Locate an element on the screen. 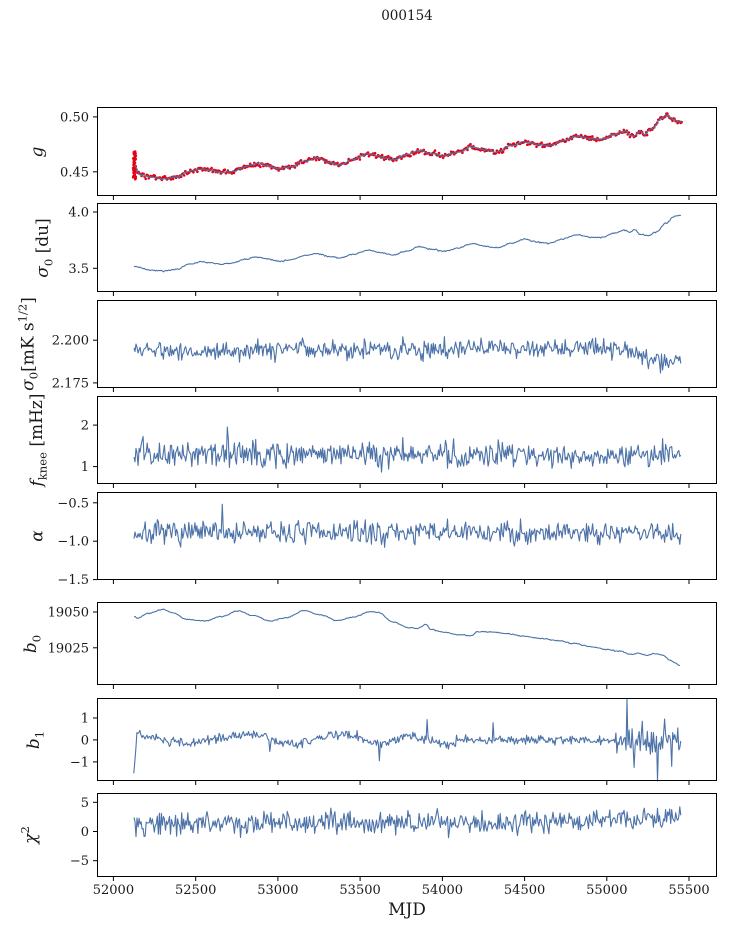 The width and height of the screenshot is (729, 944). y-tick-label: 2 is located at coordinates (85, 426).